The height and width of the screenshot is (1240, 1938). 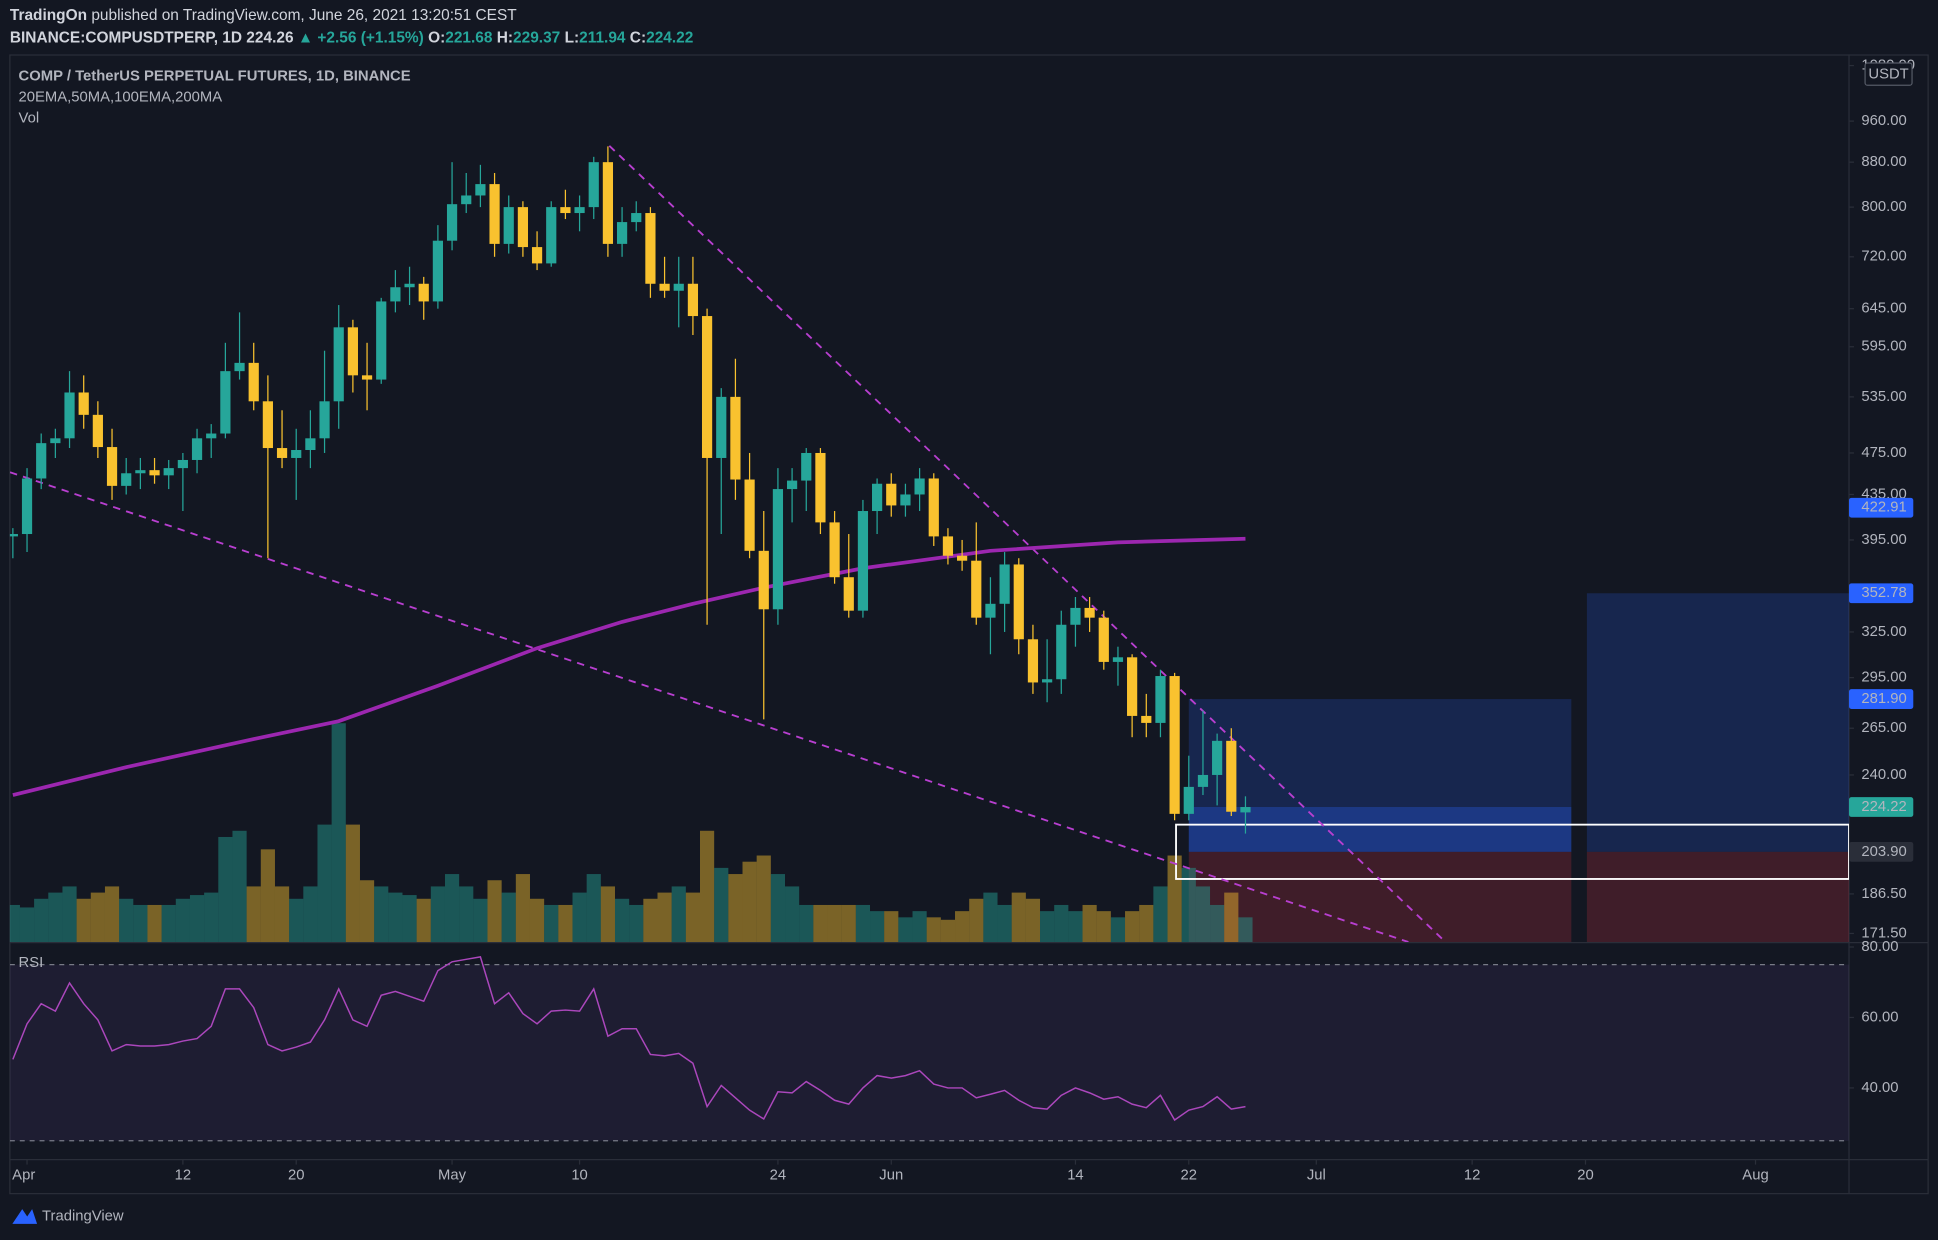 I want to click on x-tick-label: 14, so click(x=1075, y=1176).